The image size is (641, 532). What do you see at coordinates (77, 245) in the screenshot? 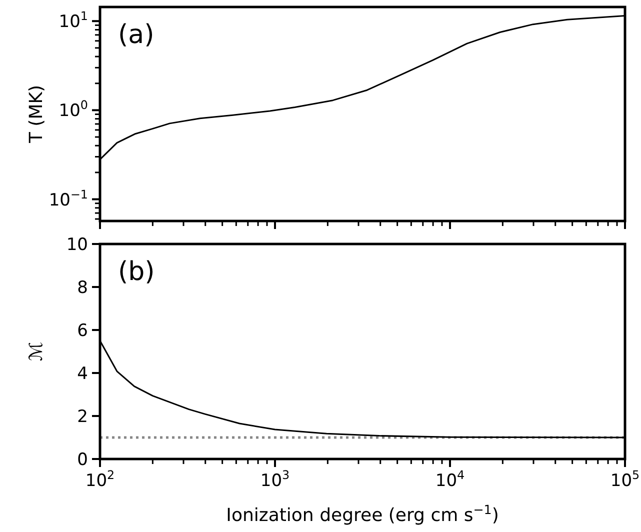
I see `y-tick-label: 10` at bounding box center [77, 245].